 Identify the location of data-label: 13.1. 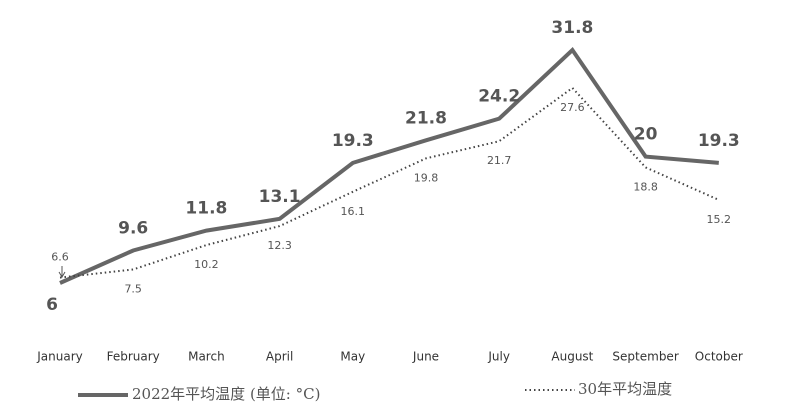
(280, 197).